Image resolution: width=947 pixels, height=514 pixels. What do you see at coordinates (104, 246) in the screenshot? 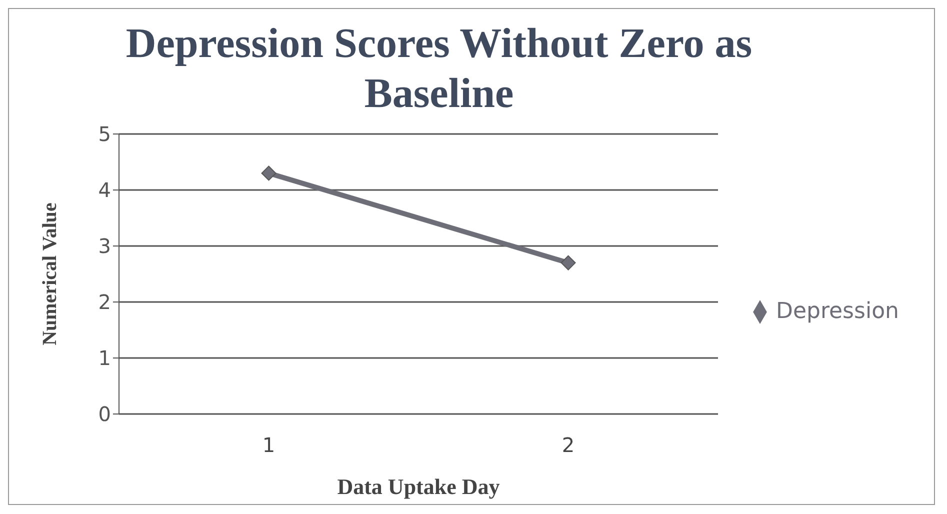
I see `y-tick-label: 3` at bounding box center [104, 246].